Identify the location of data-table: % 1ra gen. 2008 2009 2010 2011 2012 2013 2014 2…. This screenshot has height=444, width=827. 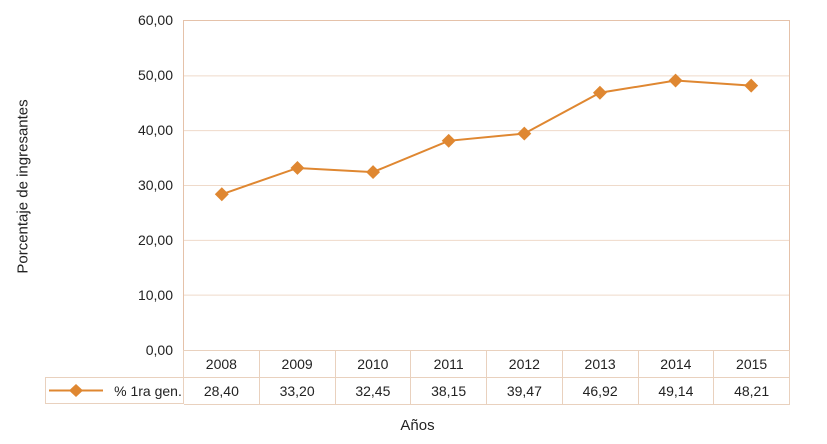
(417, 377).